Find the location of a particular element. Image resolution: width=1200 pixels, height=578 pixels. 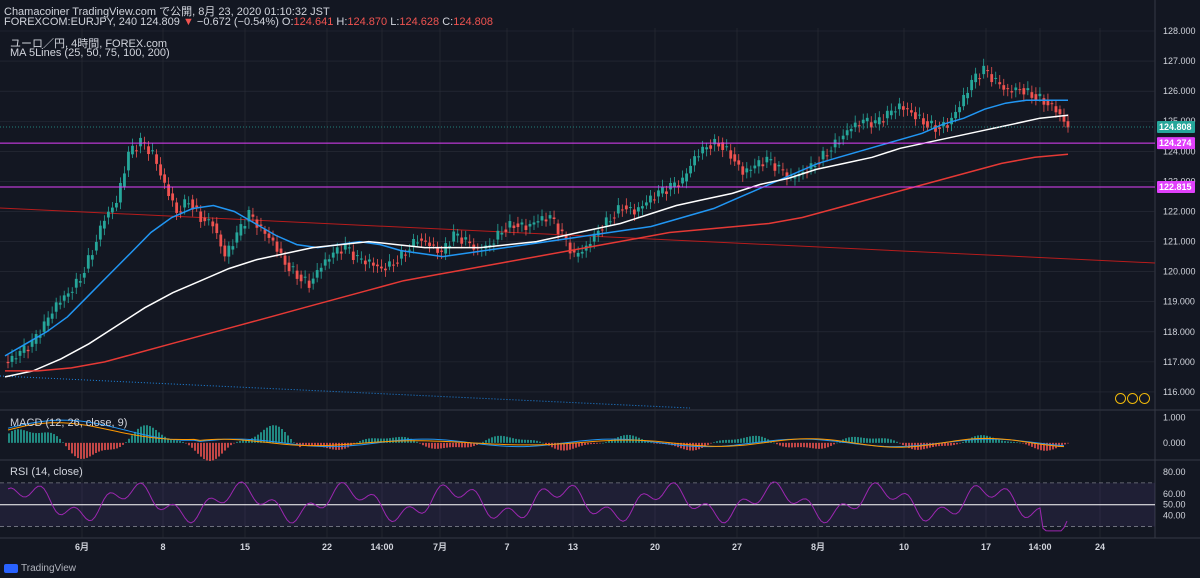

x-tick-label: 13 is located at coordinates (573, 547).